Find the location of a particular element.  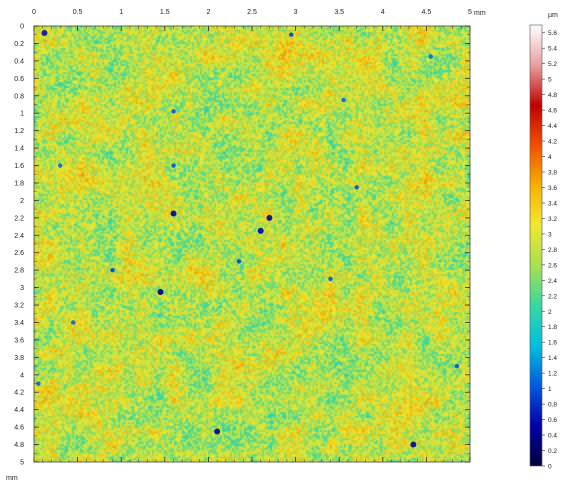

y-tick-label: 0.8 is located at coordinates (19, 96).